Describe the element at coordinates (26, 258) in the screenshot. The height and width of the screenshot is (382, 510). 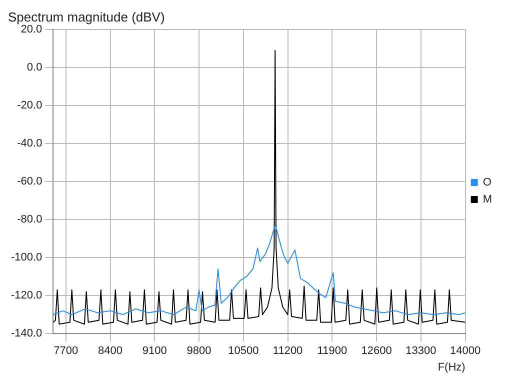
I see `y-tick-label: -100.0` at that location.